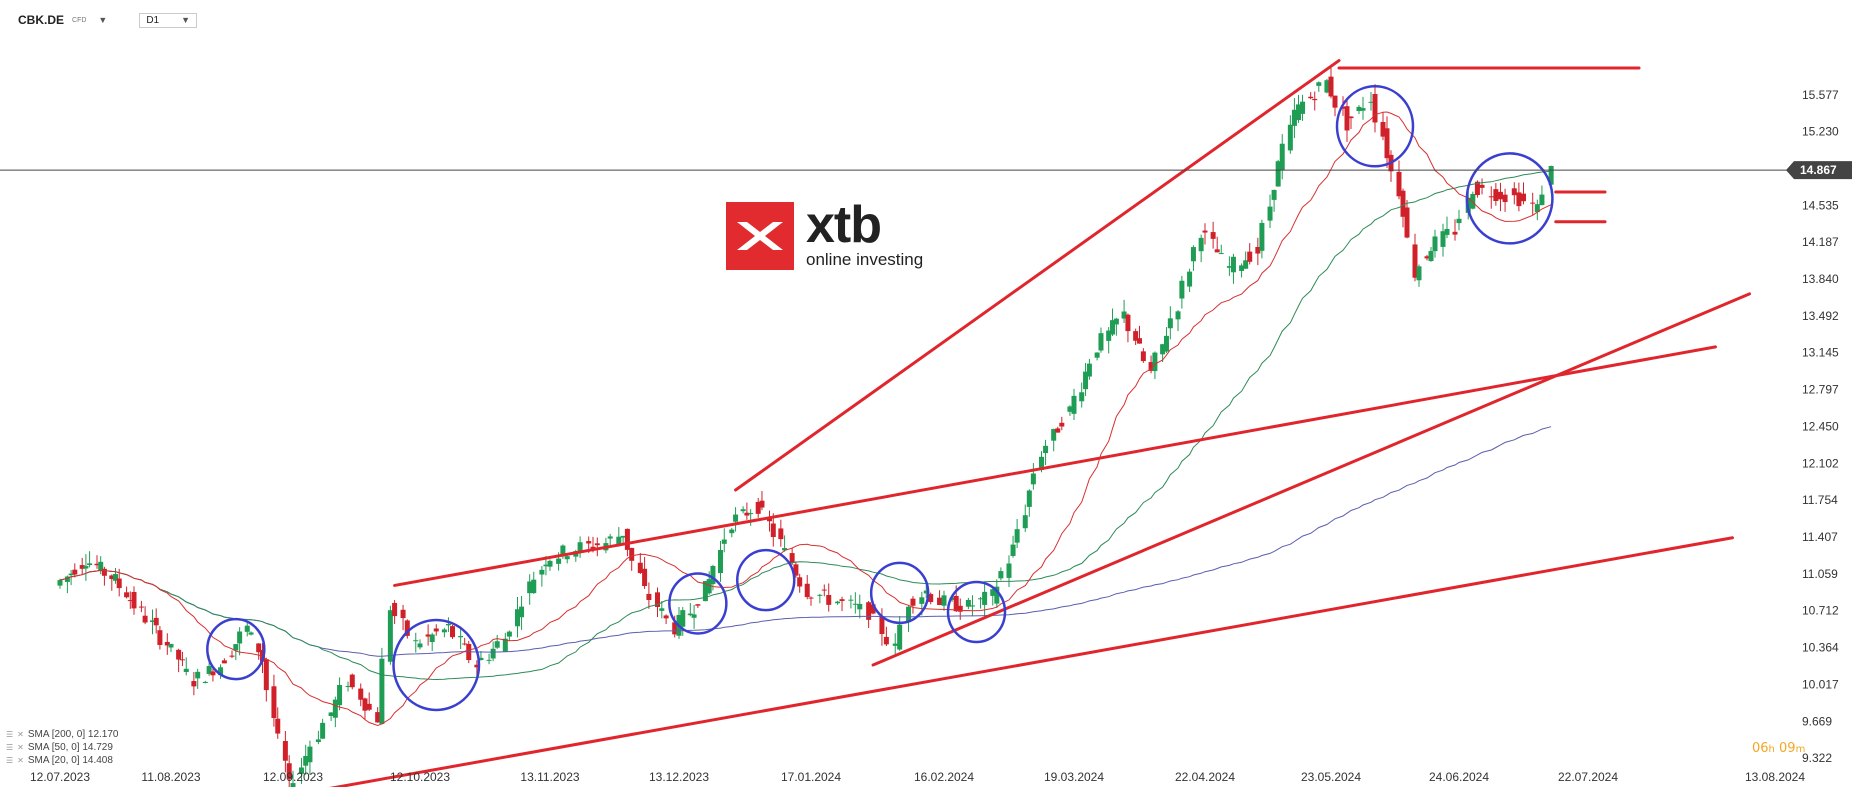  What do you see at coordinates (103, 20) in the screenshot?
I see `symbol-dropdown-icon: ▼` at bounding box center [103, 20].